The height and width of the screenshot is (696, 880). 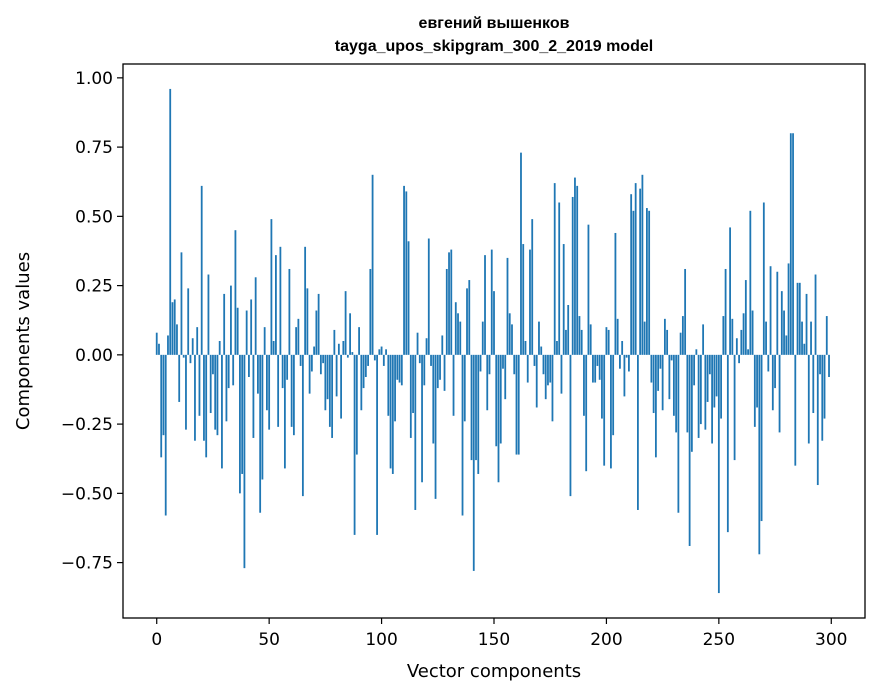 I want to click on x-tick-label: 0, so click(x=156, y=640).